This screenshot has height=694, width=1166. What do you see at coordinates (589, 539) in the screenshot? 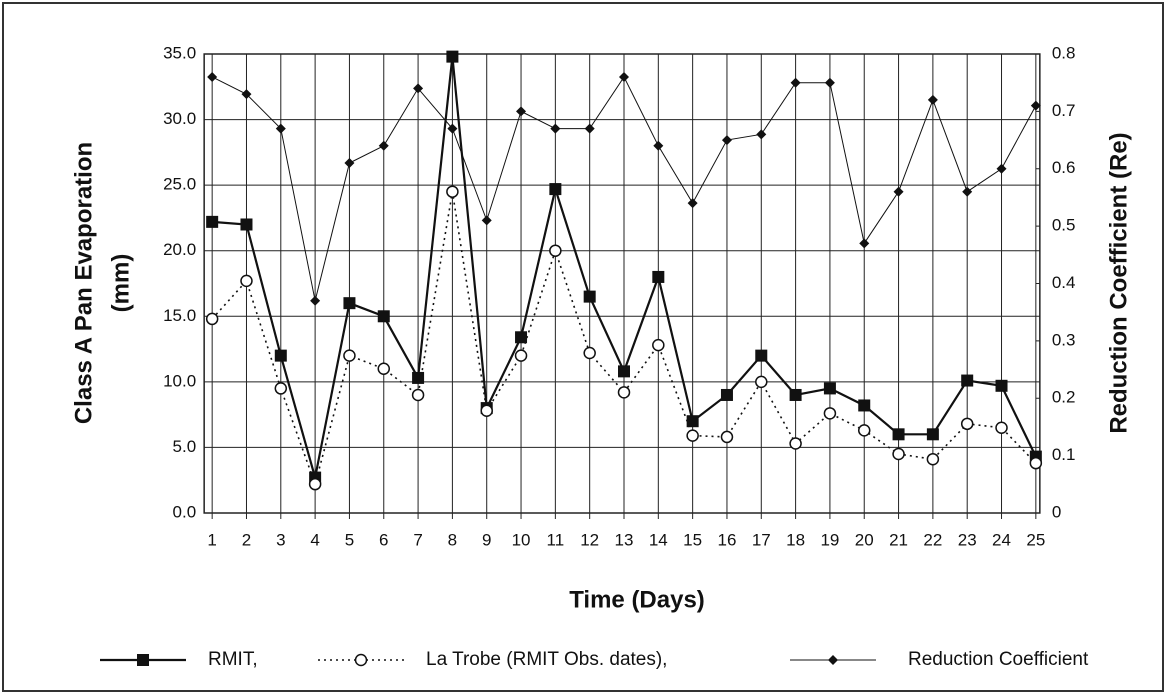
I see `x-tick-label: 12` at bounding box center [589, 539].